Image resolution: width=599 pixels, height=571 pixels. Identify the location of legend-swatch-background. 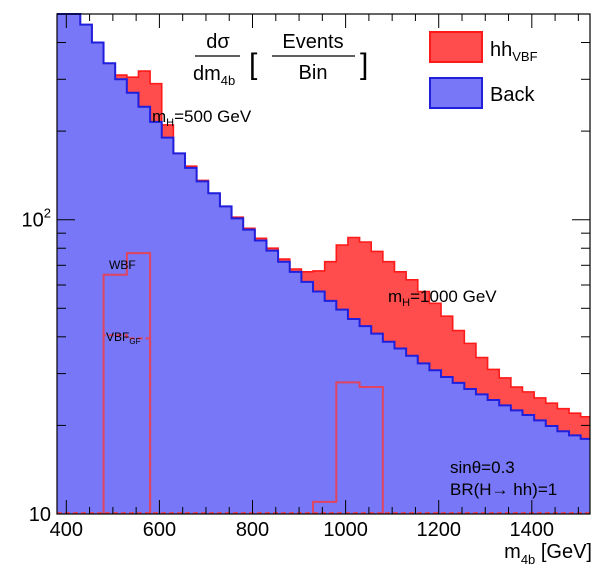
(456, 93).